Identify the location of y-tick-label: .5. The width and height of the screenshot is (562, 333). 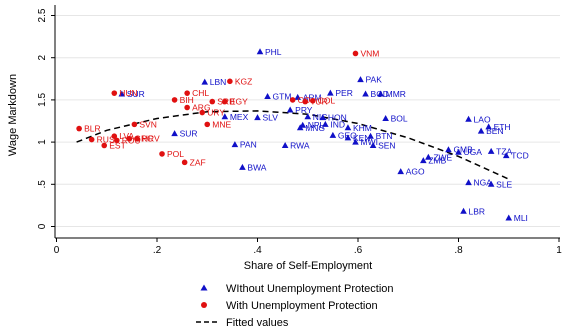
(42, 184).